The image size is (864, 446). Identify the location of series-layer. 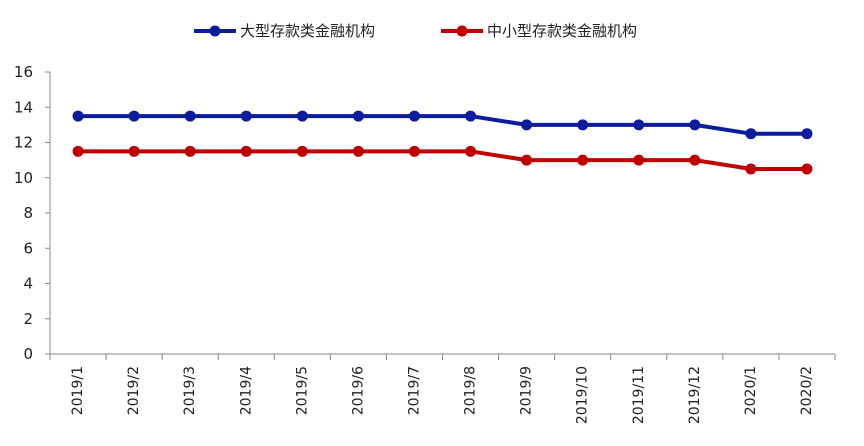
(442, 142).